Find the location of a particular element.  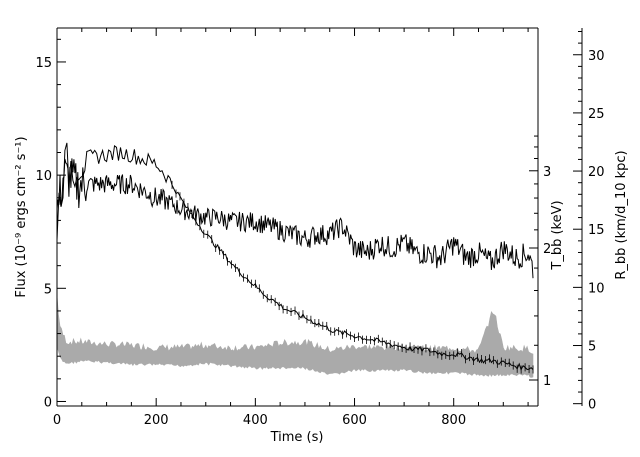

radius-tick-label: 20 is located at coordinates (596, 172).